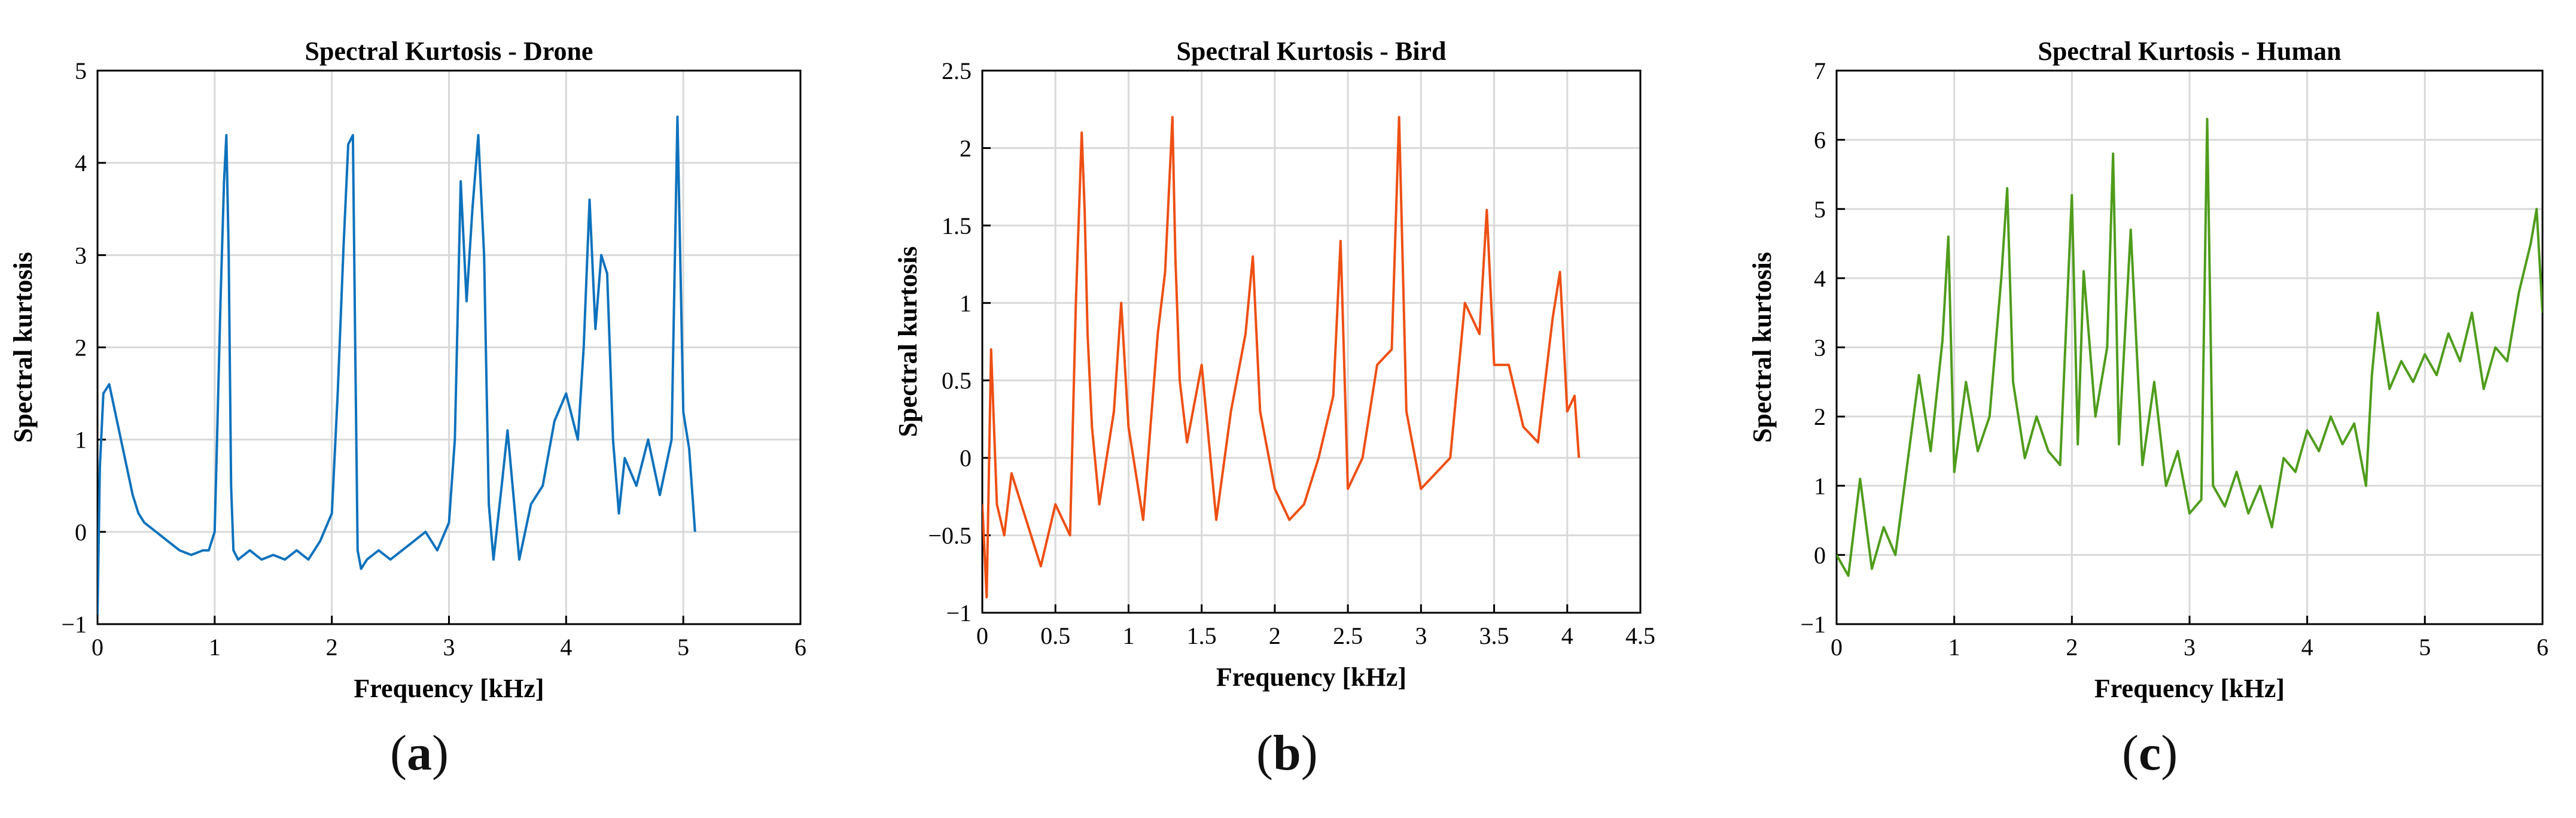 This screenshot has height=818, width=2576. I want to click on y-tick-label: 1.5, so click(957, 225).